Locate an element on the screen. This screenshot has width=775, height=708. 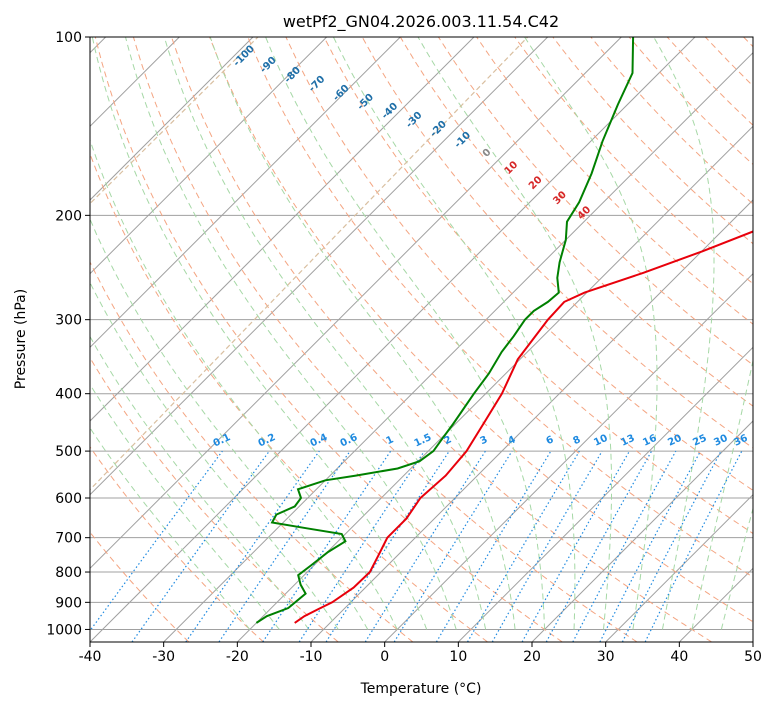
y-tick-label: 800 is located at coordinates (68, 573).